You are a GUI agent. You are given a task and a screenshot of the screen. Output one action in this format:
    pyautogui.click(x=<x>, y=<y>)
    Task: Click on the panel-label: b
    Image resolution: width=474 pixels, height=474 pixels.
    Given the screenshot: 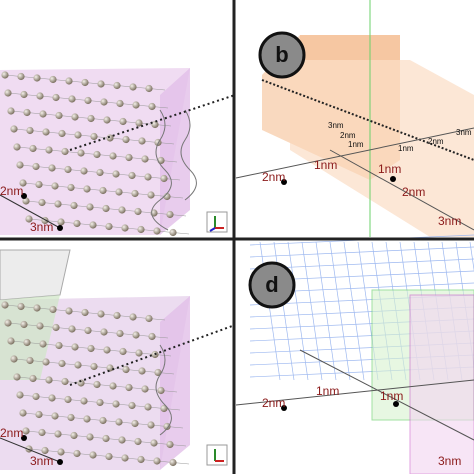 What is the action you would take?
    pyautogui.click(x=281, y=54)
    